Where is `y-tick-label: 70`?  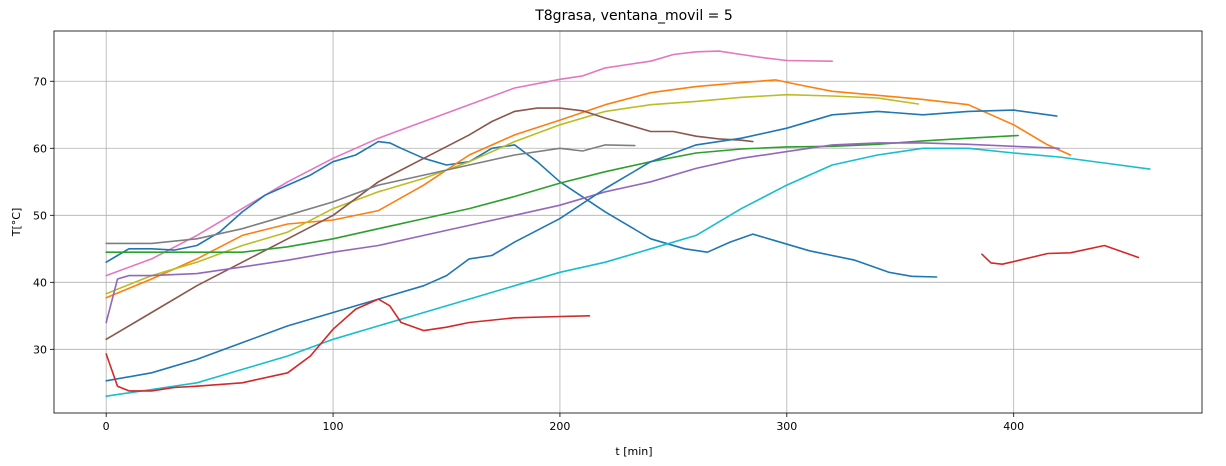 y-tick-label: 70 is located at coordinates (40, 81).